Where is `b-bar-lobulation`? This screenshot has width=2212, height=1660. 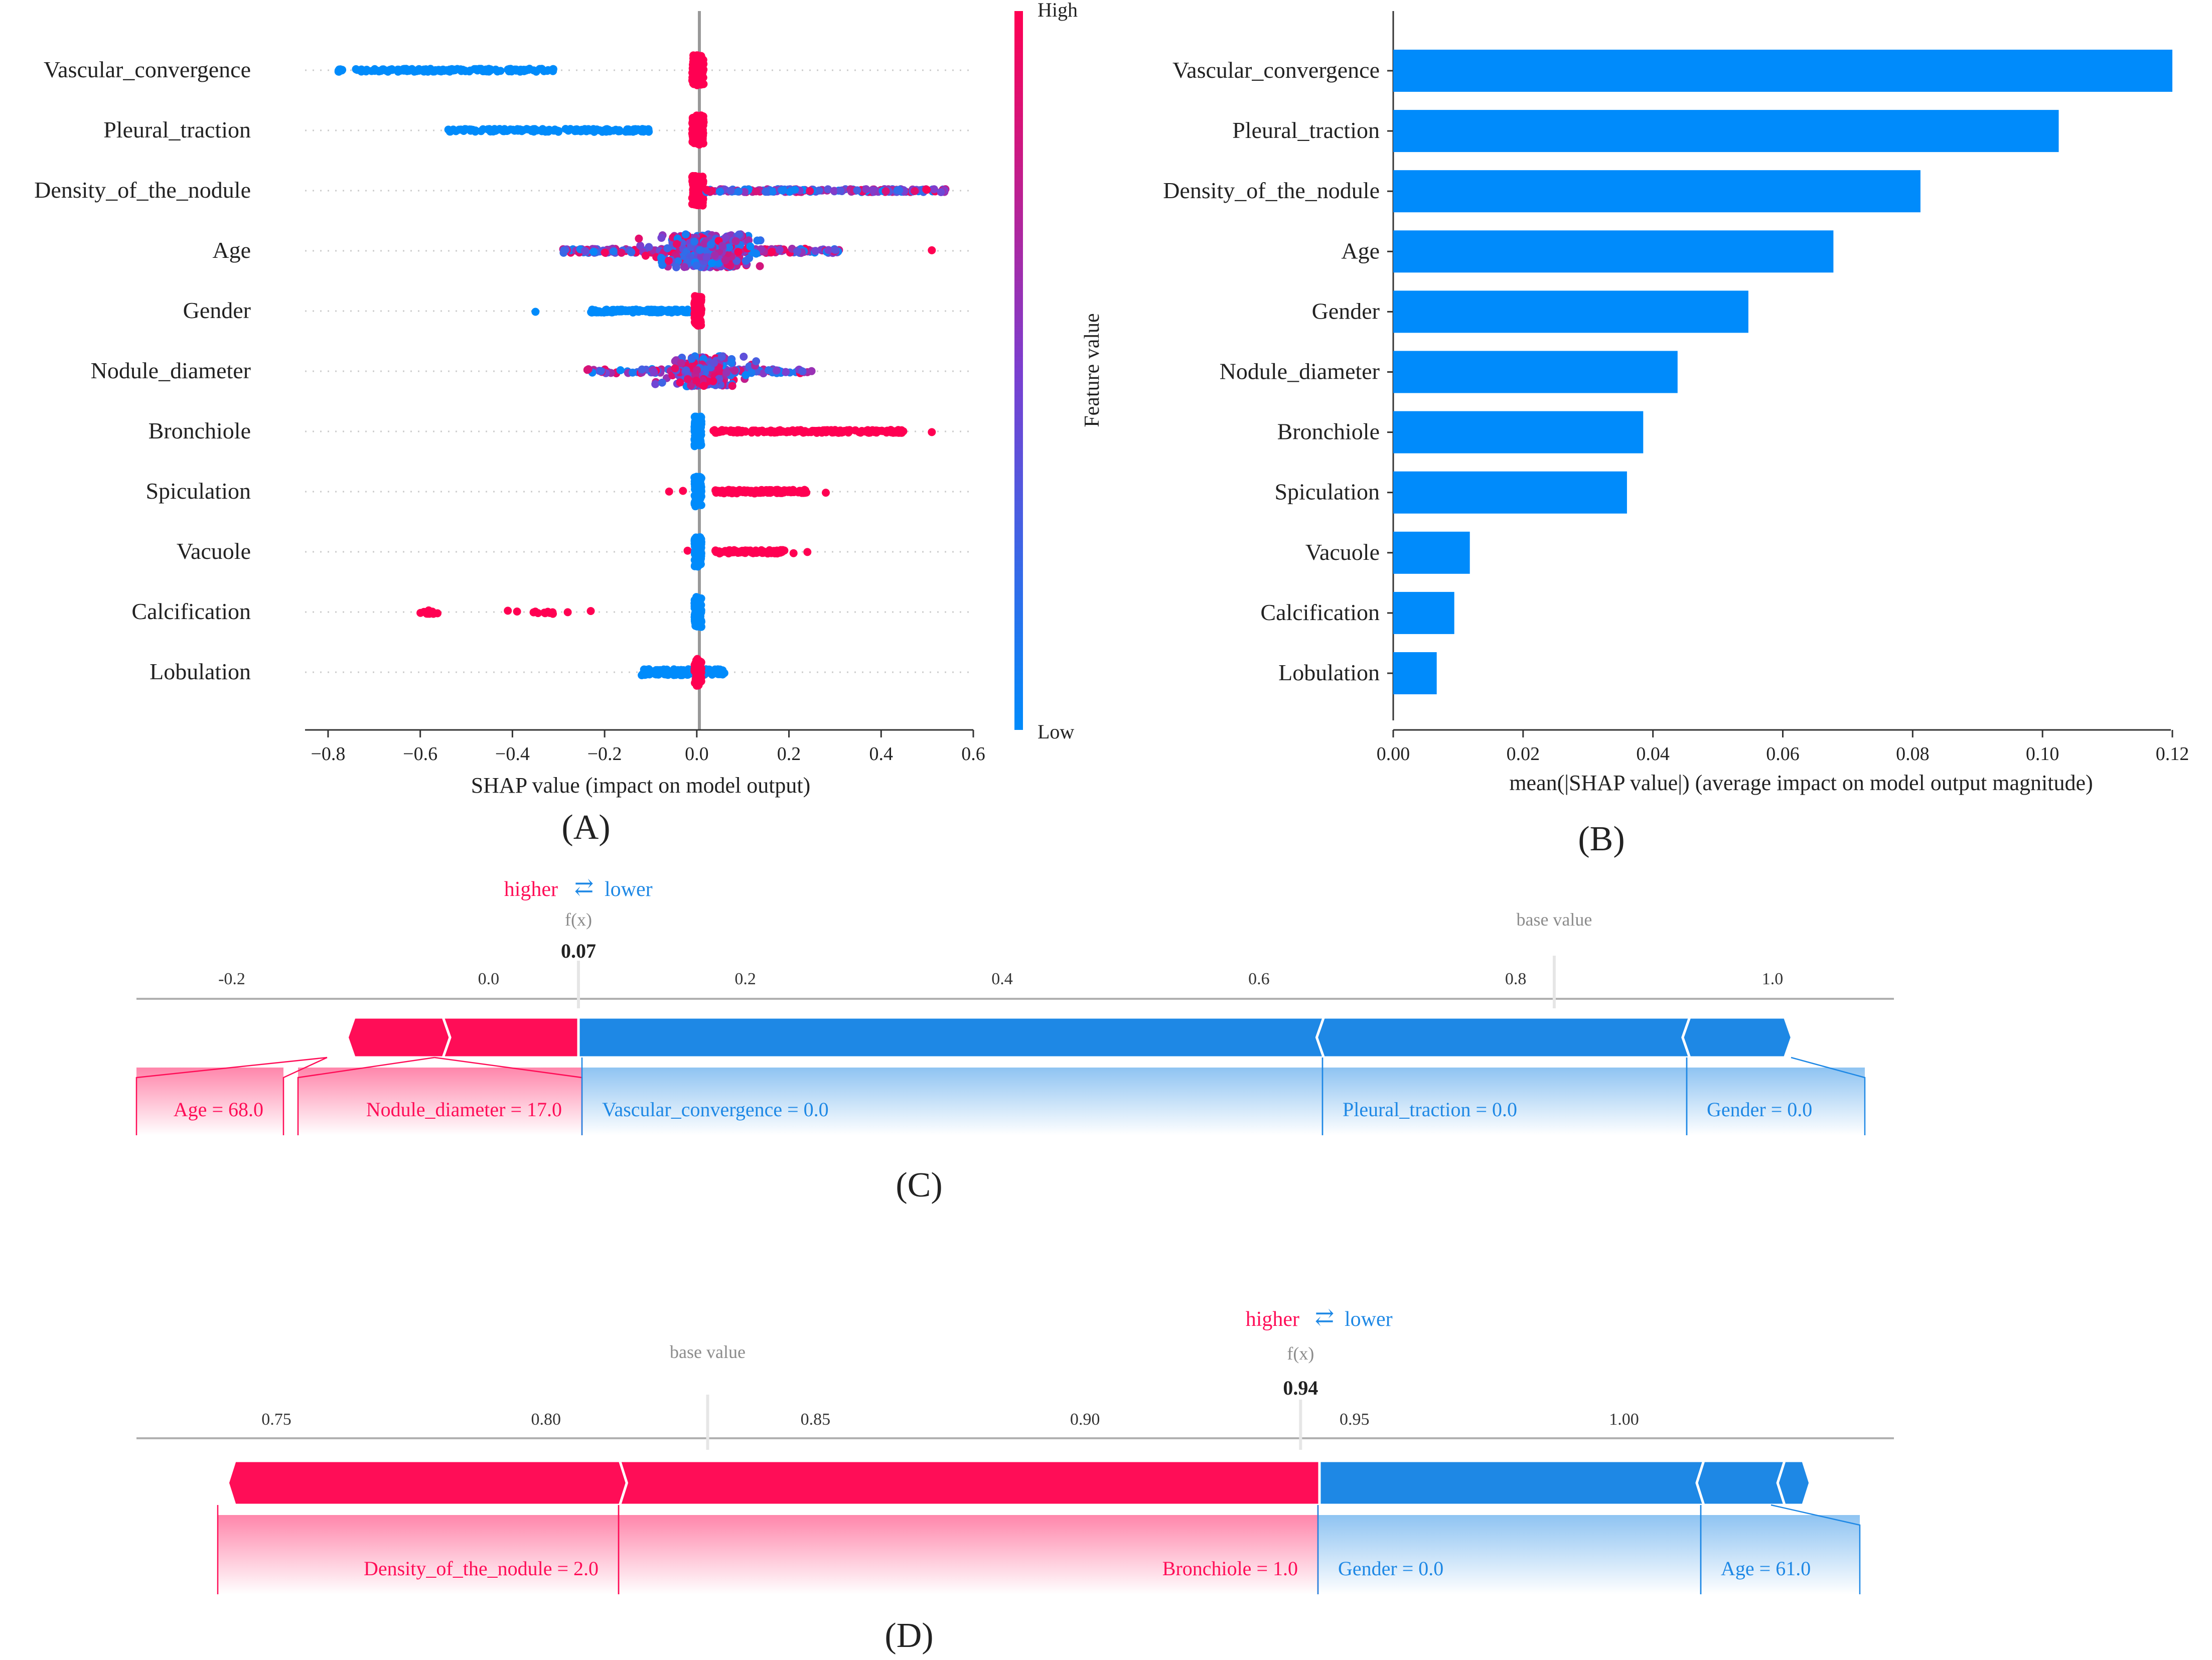
b-bar-lobulation is located at coordinates (1415, 673).